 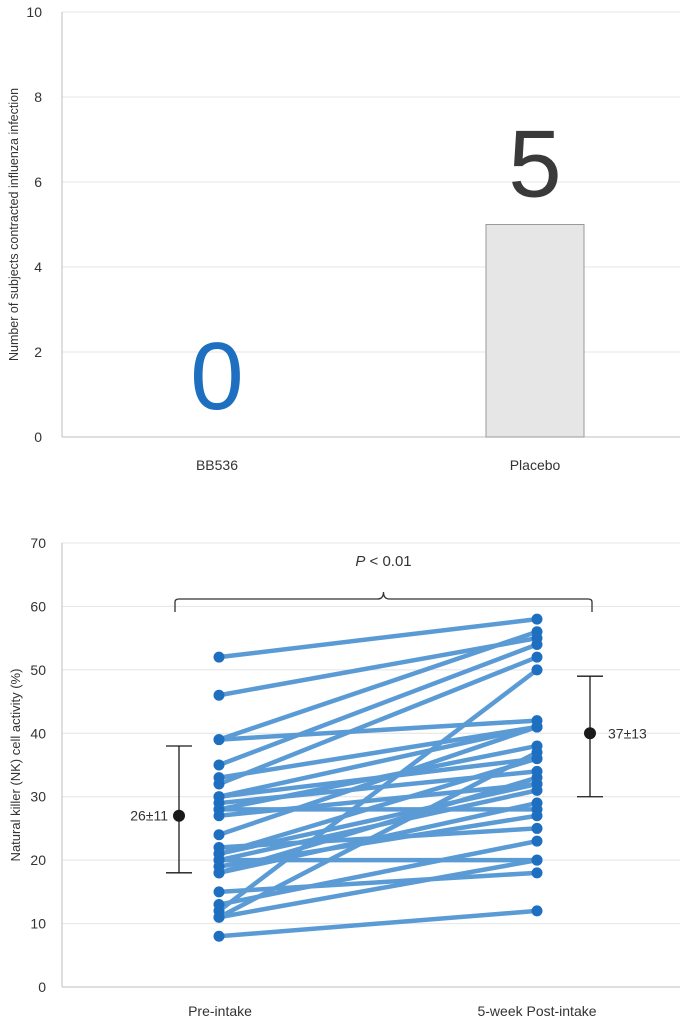 I want to click on chart1-y-tick-labels: 0 2 4 6 8 10, so click(x=34, y=224).